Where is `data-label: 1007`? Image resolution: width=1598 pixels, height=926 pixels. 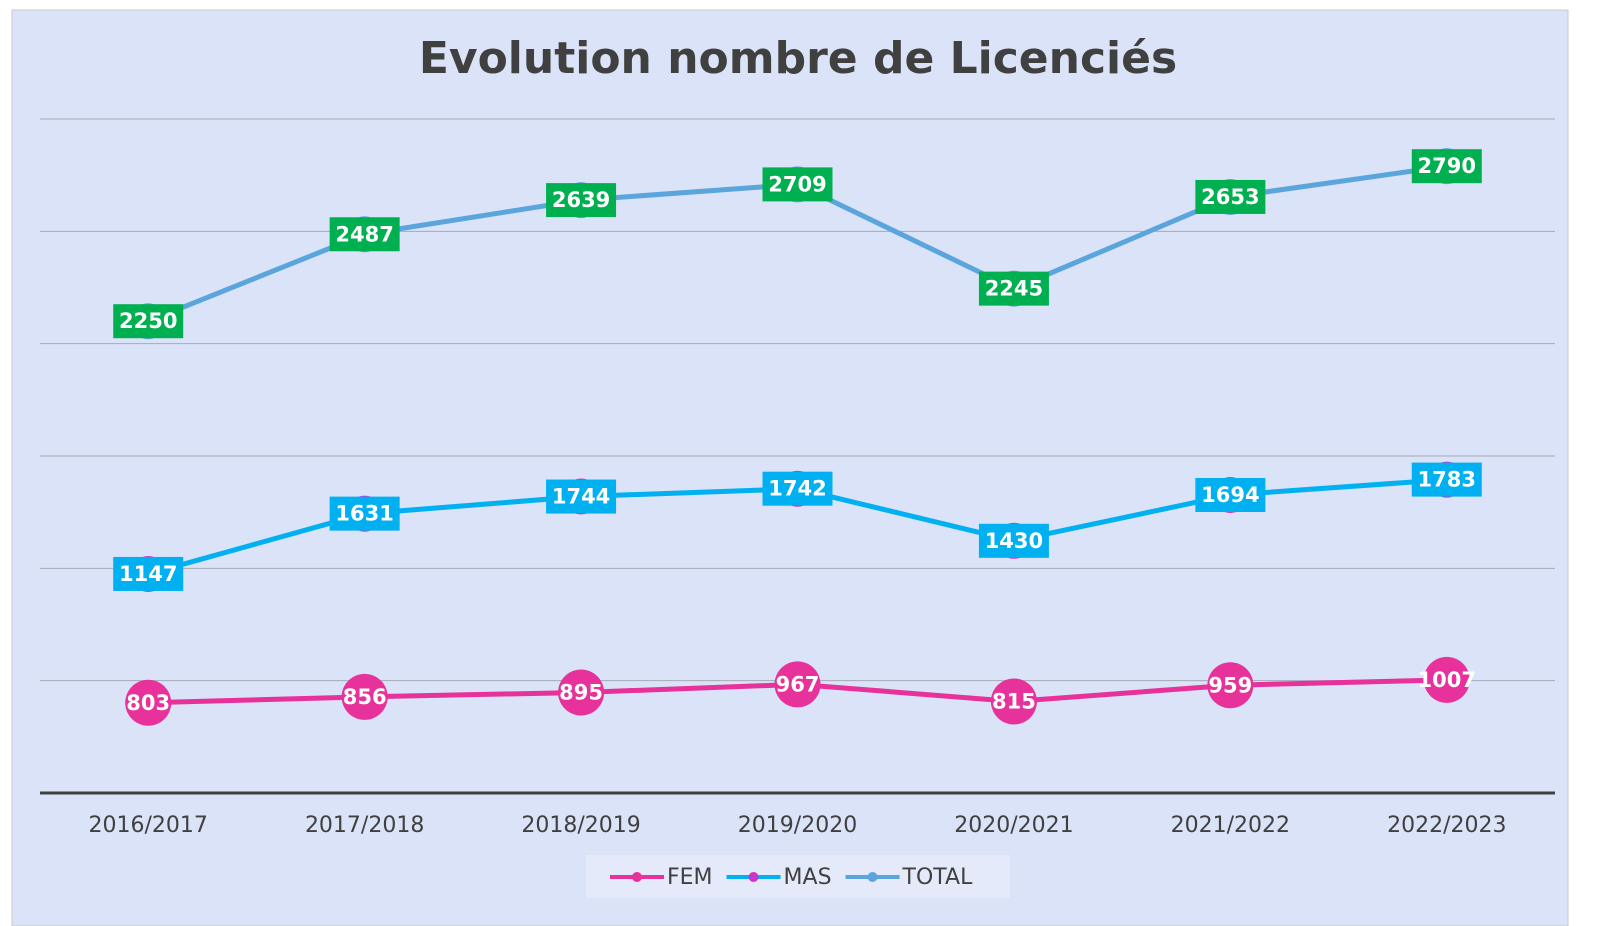
data-label: 1007 is located at coordinates (1447, 680).